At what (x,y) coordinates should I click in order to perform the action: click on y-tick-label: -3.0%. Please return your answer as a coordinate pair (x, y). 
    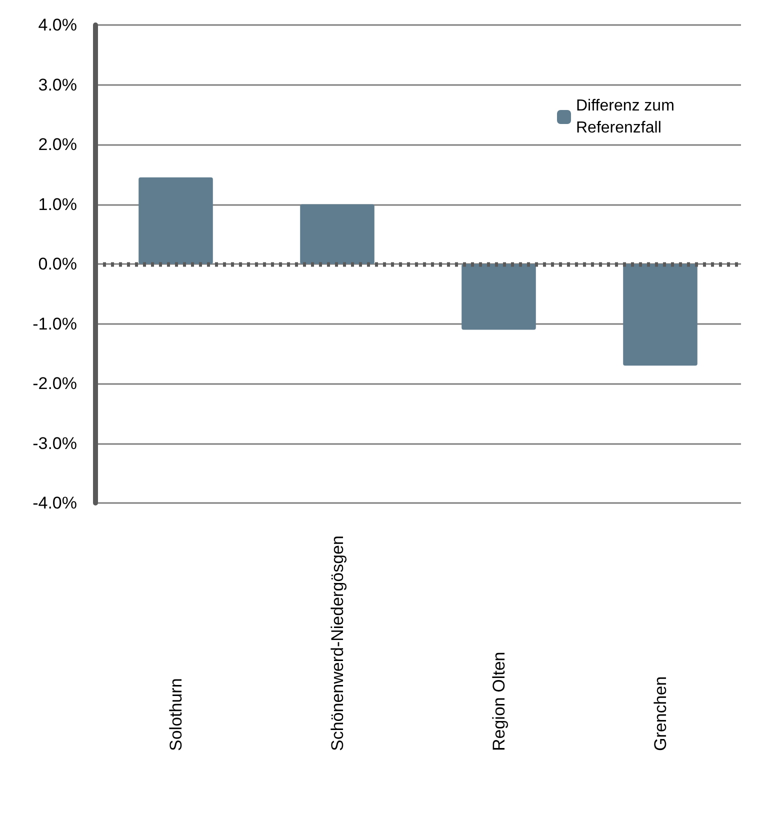
    Looking at the image, I should click on (54, 443).